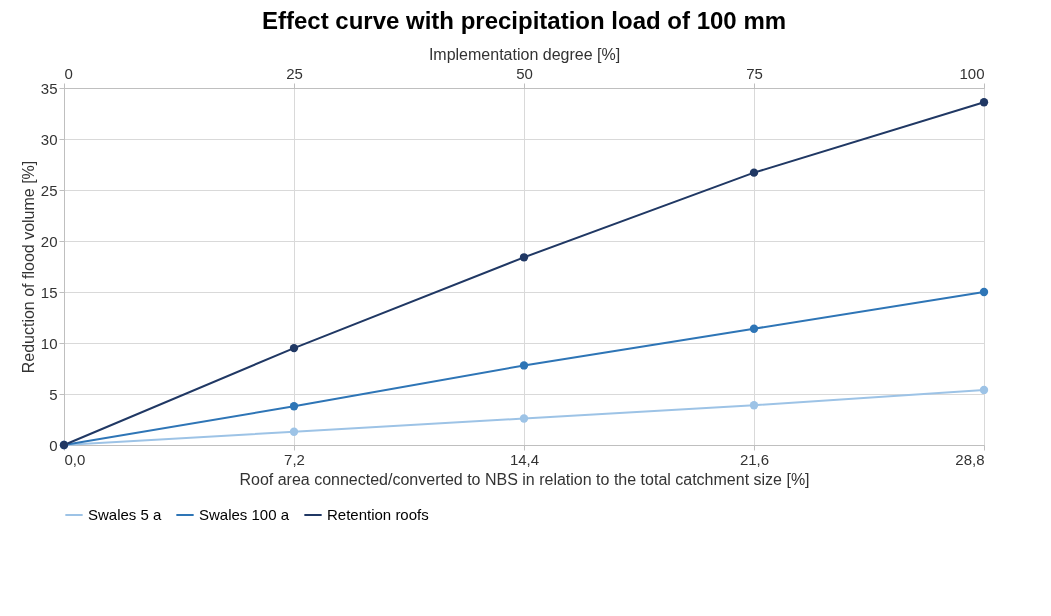  I want to click on y-tick-label: 5, so click(53, 394).